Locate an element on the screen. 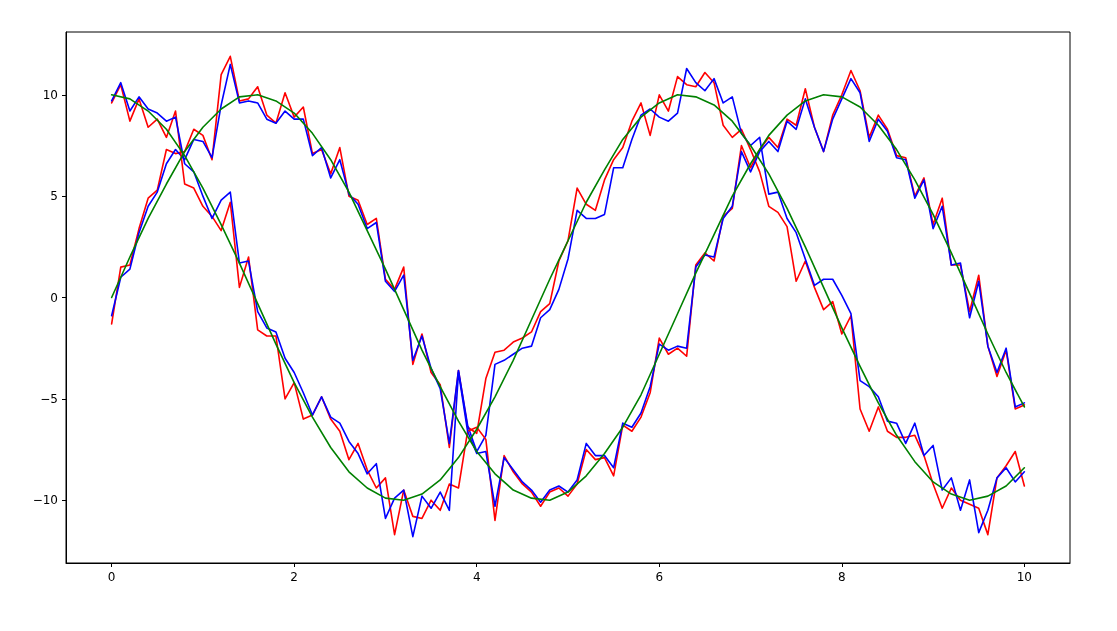 This screenshot has height=631, width=1117. x-tick-label: 2 is located at coordinates (294, 577).